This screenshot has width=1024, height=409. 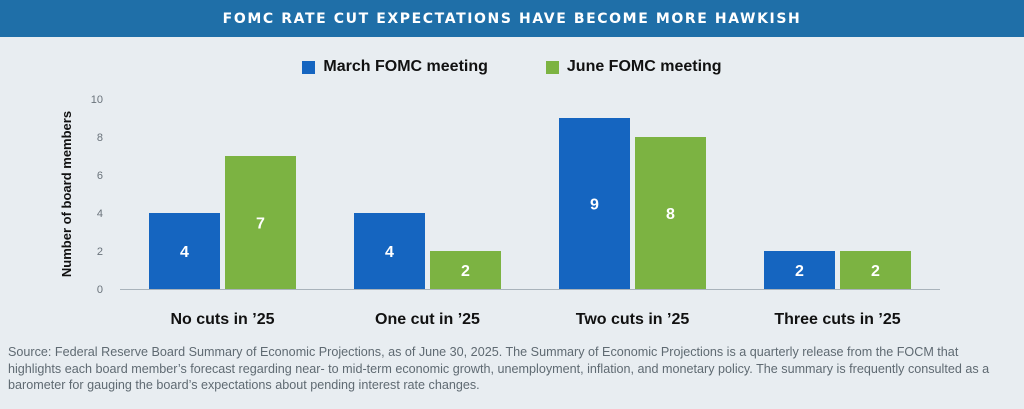 What do you see at coordinates (66, 194) in the screenshot?
I see `y-axis-title: Number of board members` at bounding box center [66, 194].